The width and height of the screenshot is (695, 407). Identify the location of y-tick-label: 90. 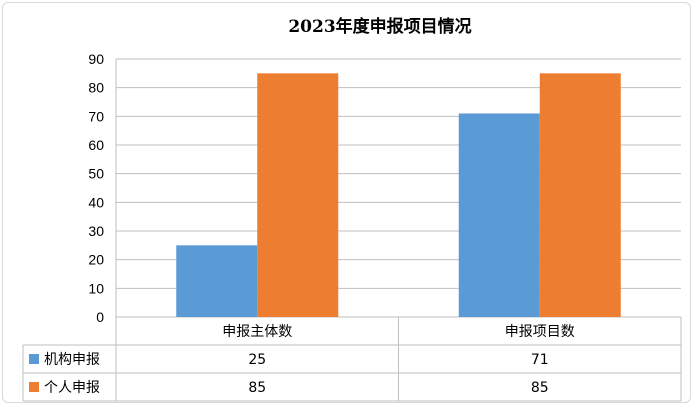
(96, 59).